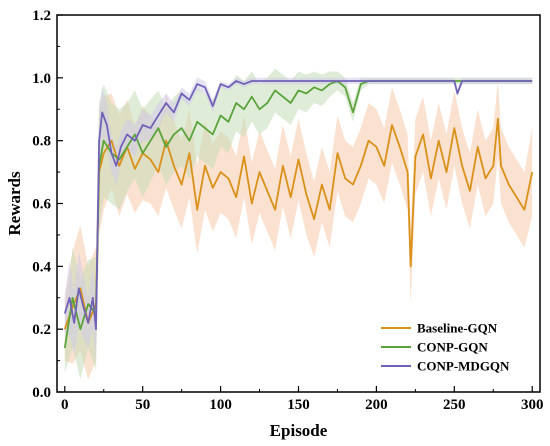 Image resolution: width=550 pixels, height=446 pixels. What do you see at coordinates (457, 328) in the screenshot?
I see `legend-label-1: Baseline-GQN` at bounding box center [457, 328].